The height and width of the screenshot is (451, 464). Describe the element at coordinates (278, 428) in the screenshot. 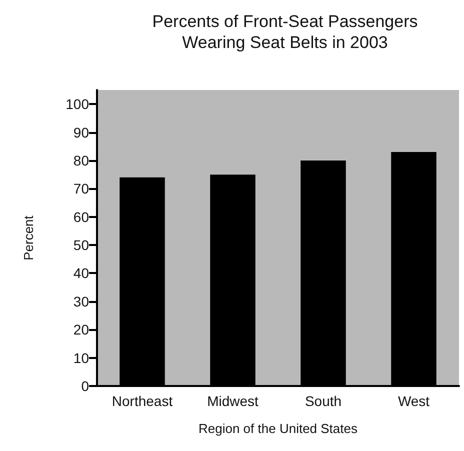

I see `x-axis-title: Region of the United States` at that location.